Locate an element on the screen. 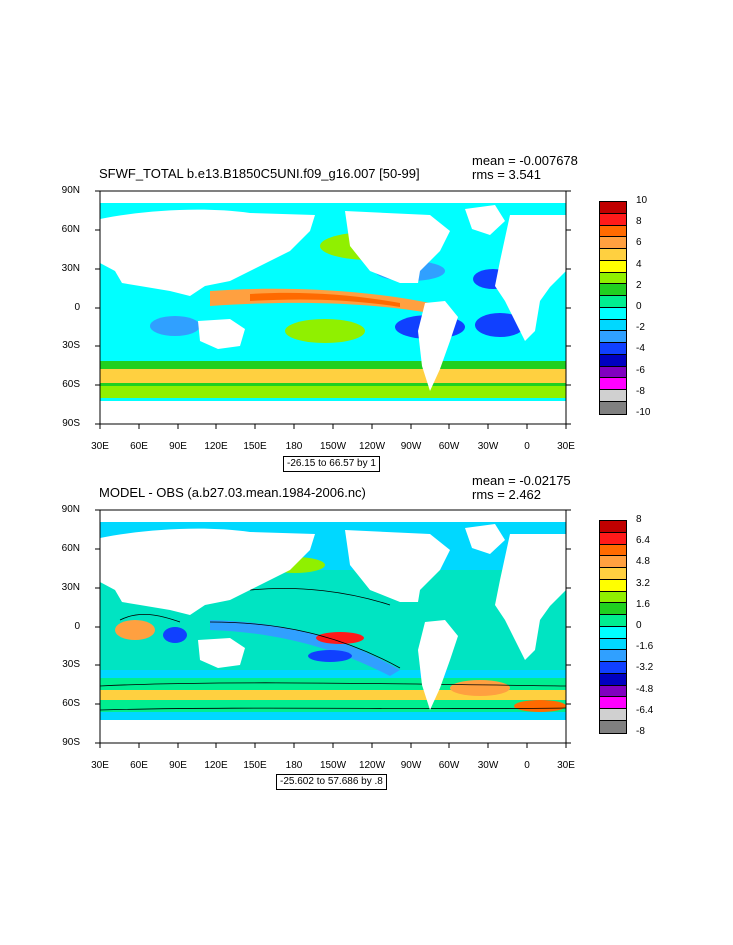  colorbar-label: 10 is located at coordinates (642, 200).